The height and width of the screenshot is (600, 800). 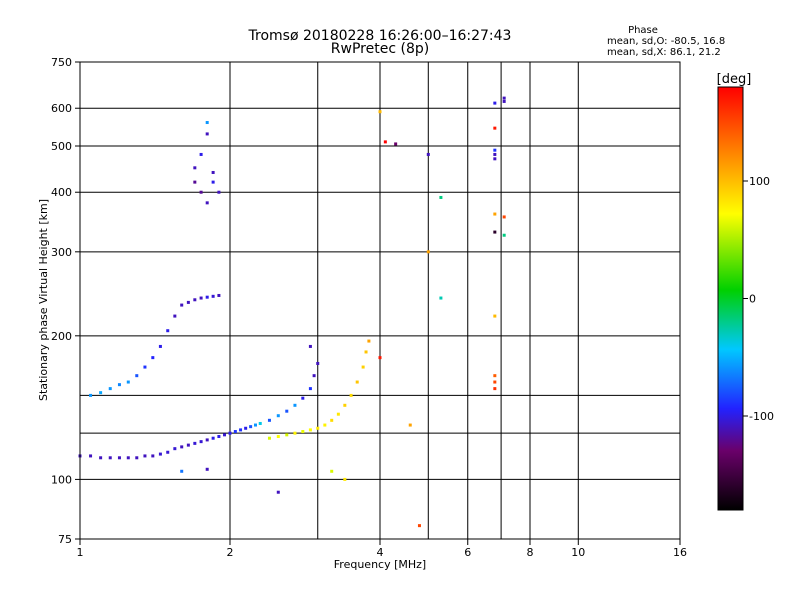 I want to click on y-ticks: 75 100 200 300 400 500 600 750, so click(x=65, y=301).